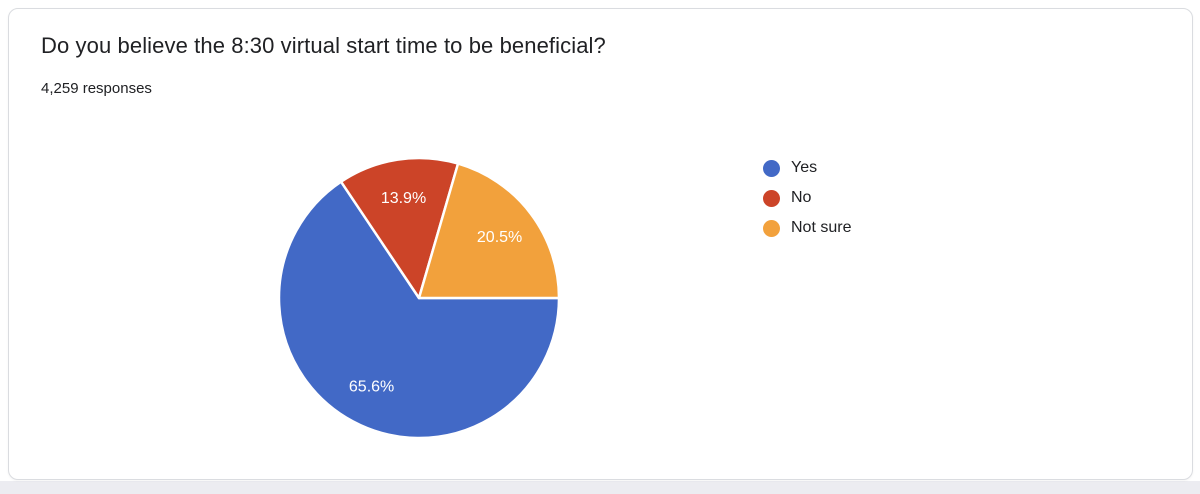  Describe the element at coordinates (403, 198) in the screenshot. I see `slice-percent-label: 13.9%` at that location.